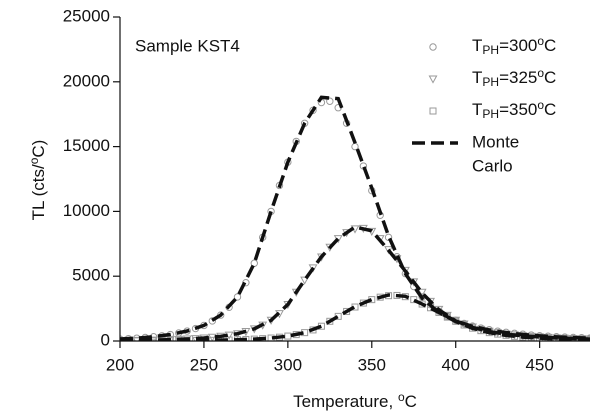 This screenshot has height=418, width=596. Describe the element at coordinates (187, 45) in the screenshot. I see `annotation: Sample KST4` at that location.